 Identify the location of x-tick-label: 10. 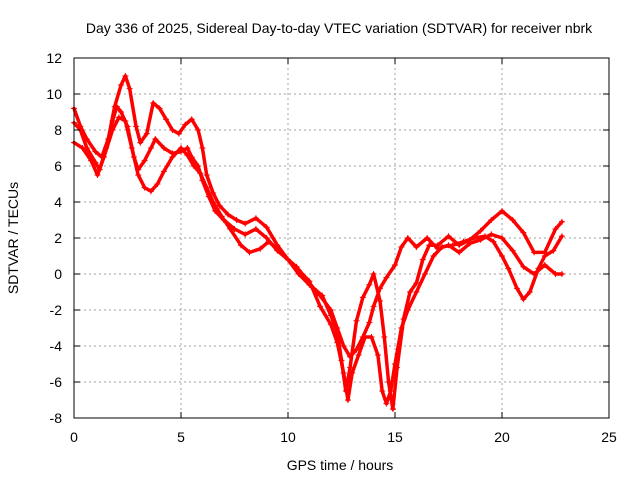
(288, 437).